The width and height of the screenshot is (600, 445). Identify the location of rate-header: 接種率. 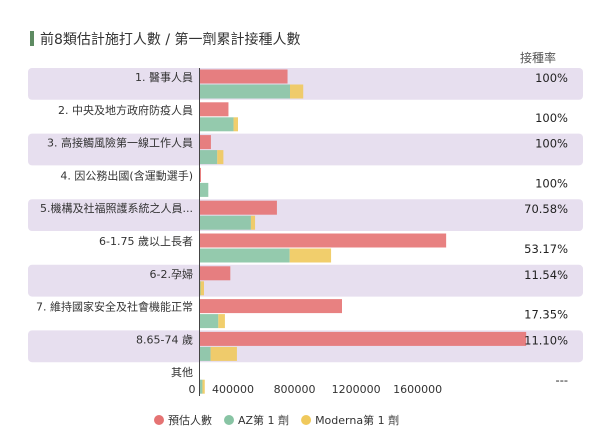
(538, 57).